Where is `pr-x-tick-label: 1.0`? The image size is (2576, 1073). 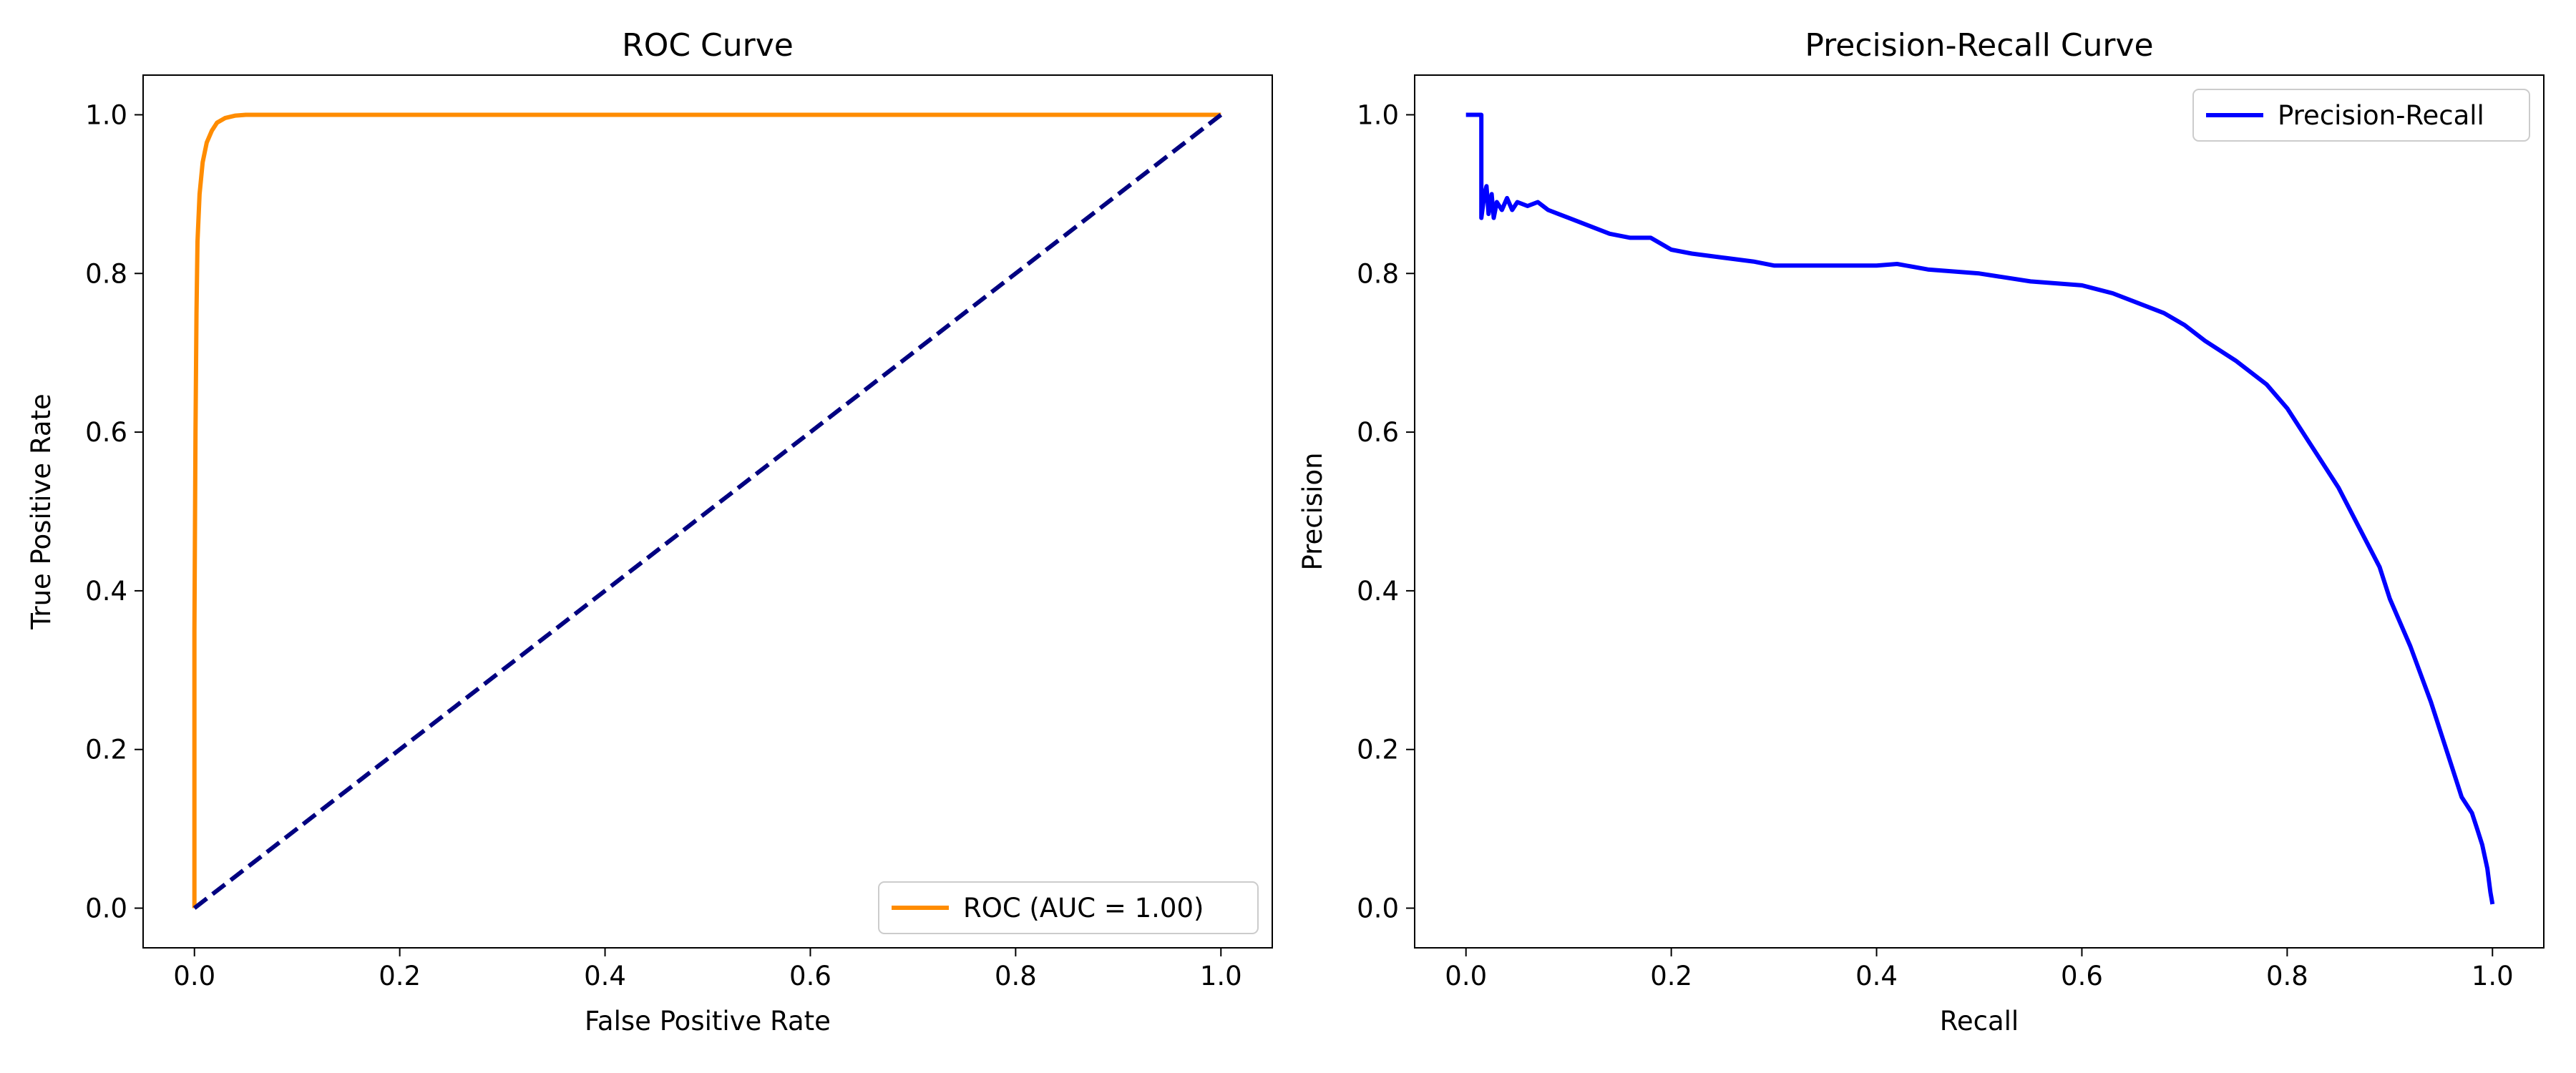 pr-x-tick-label: 1.0 is located at coordinates (2493, 976).